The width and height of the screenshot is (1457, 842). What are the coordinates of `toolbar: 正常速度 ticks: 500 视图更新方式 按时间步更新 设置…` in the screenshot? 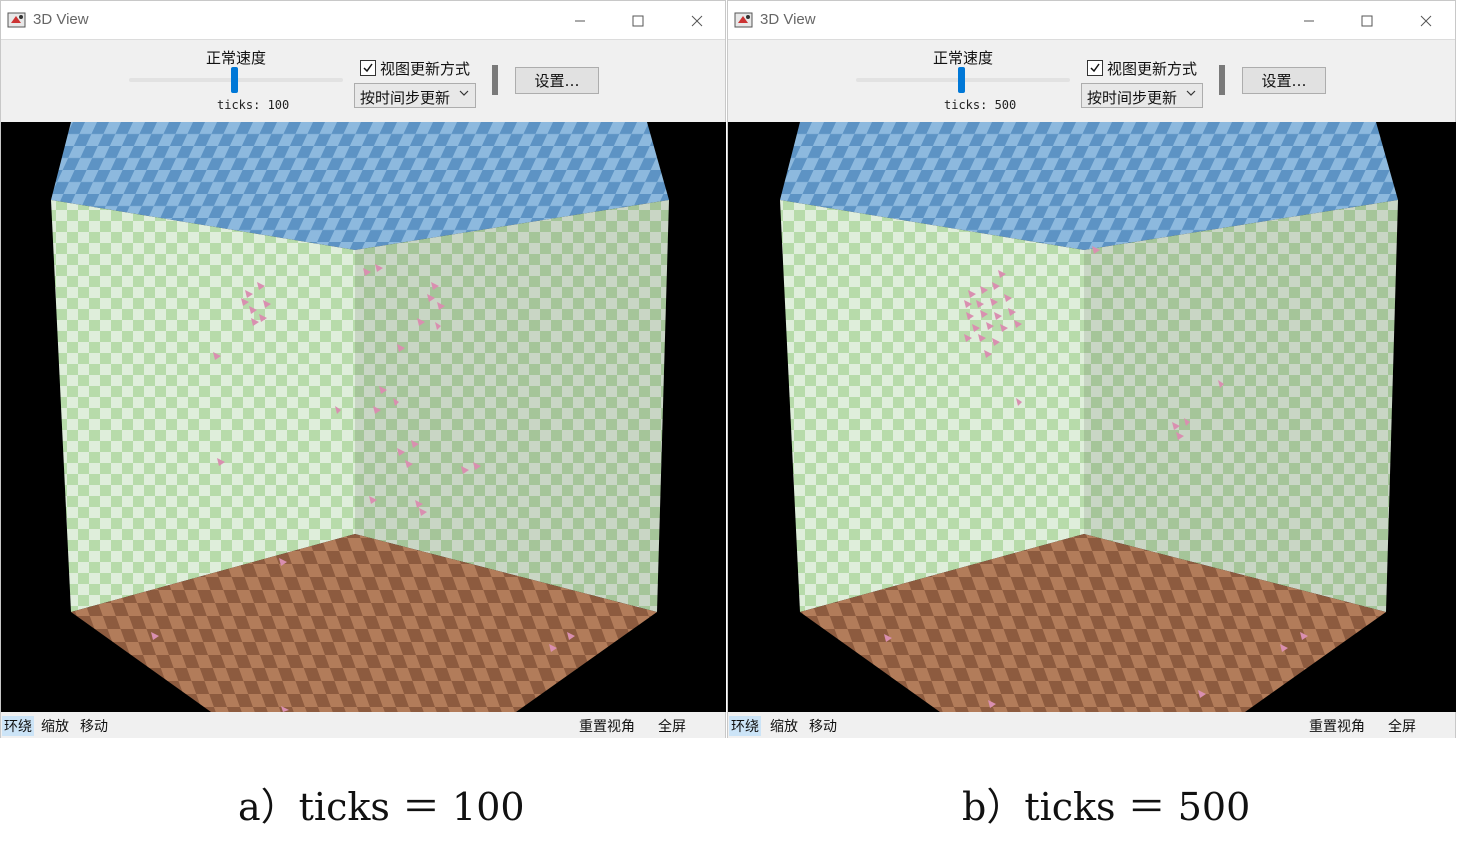 It's located at (1091, 81).